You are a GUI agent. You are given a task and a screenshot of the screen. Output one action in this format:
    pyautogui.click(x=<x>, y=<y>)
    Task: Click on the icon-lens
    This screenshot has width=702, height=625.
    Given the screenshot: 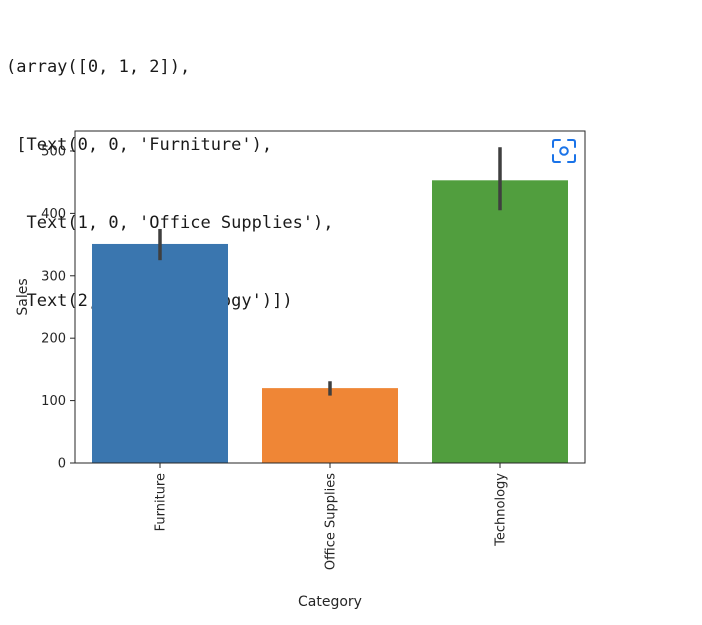 What is the action you would take?
    pyautogui.click(x=564, y=151)
    